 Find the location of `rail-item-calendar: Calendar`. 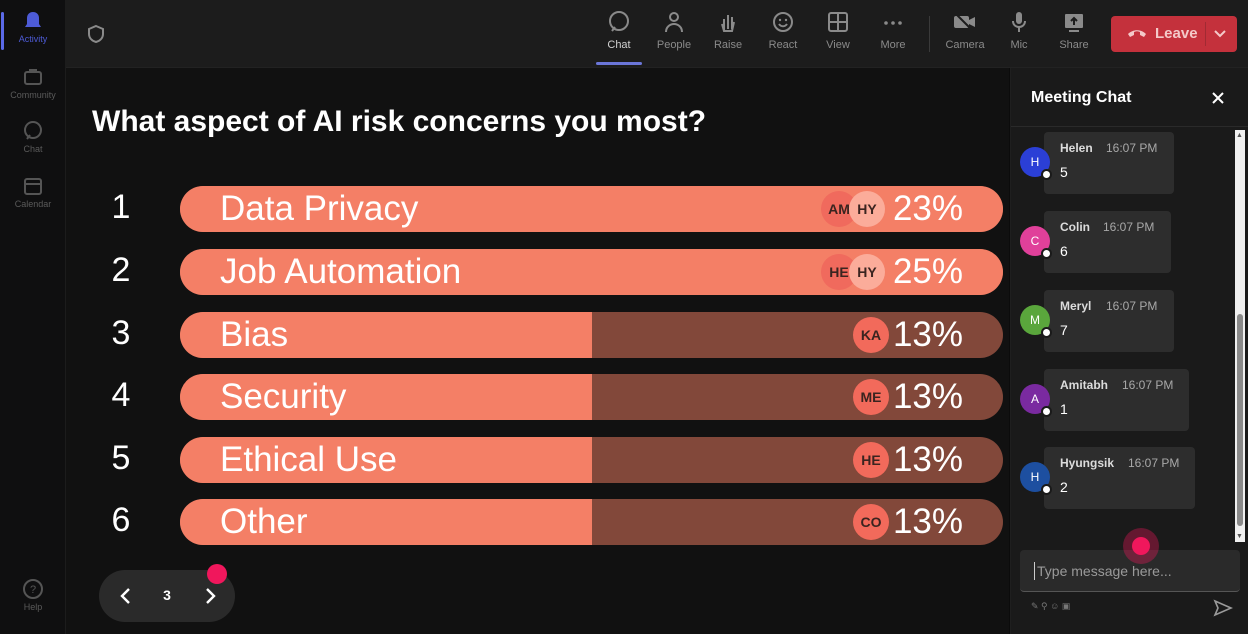

rail-item-calendar: Calendar is located at coordinates (33, 192).